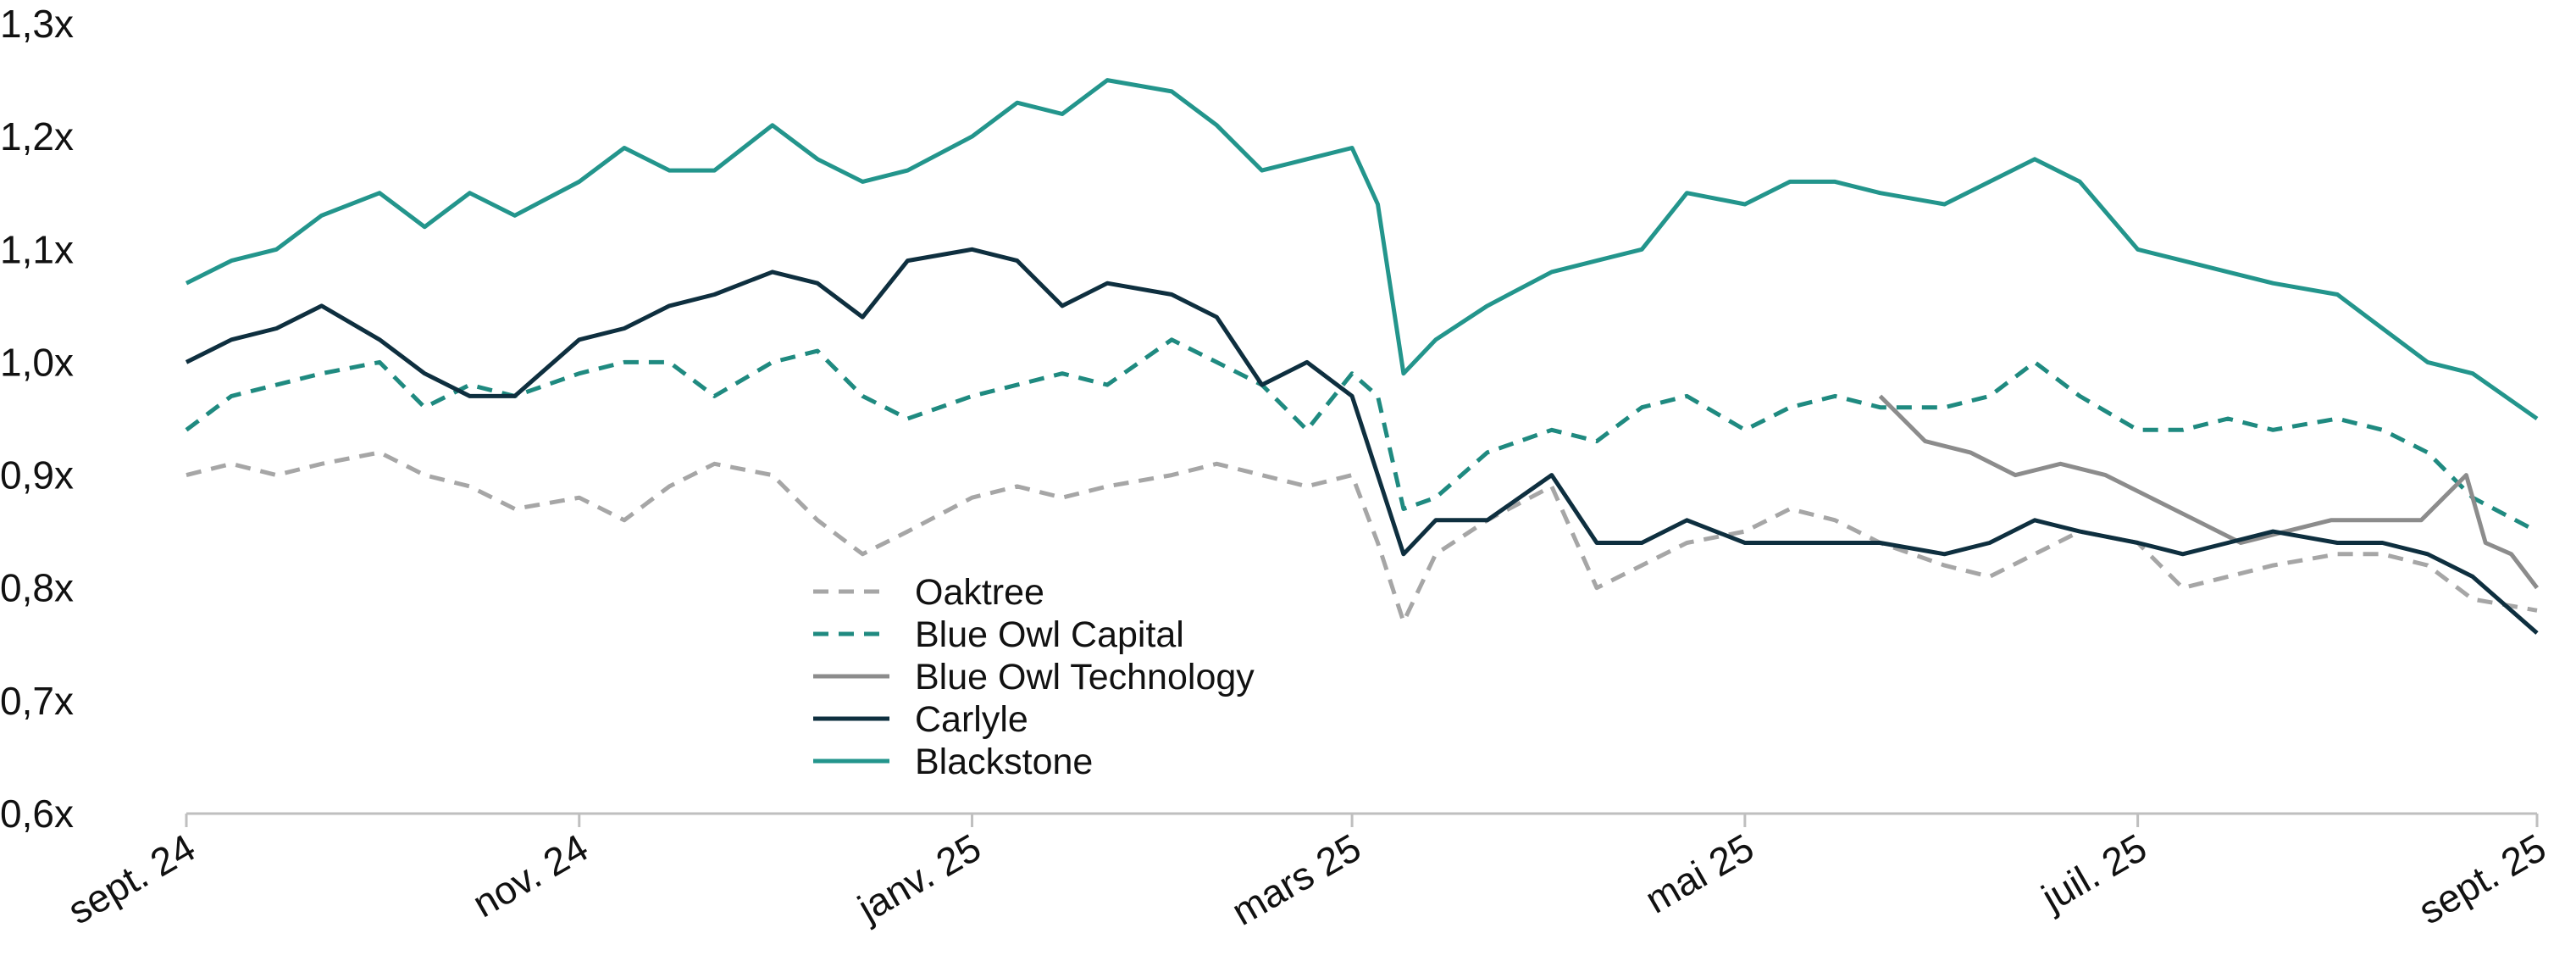 This screenshot has height=978, width=2576. Describe the element at coordinates (1699, 873) in the screenshot. I see `x-tick-label: mai 25` at that location.